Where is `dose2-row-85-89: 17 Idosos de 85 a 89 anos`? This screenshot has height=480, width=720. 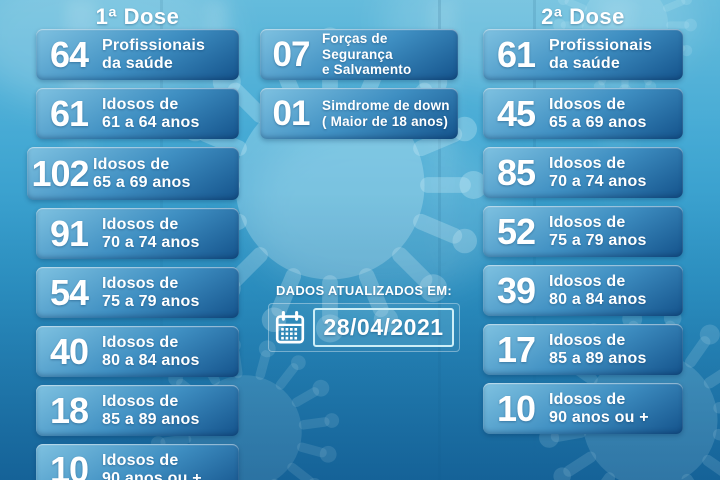 dose2-row-85-89: 17 Idosos de 85 a 89 anos is located at coordinates (583, 349).